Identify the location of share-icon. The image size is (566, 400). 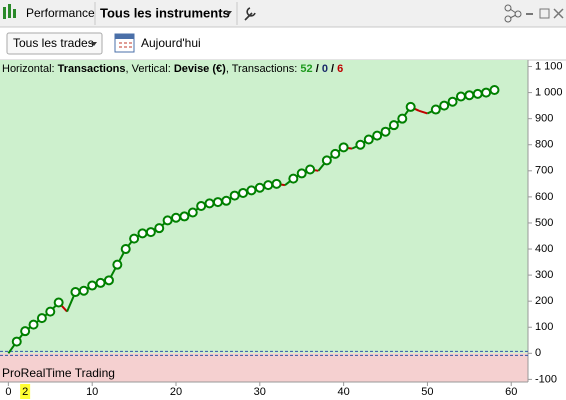
(513, 13).